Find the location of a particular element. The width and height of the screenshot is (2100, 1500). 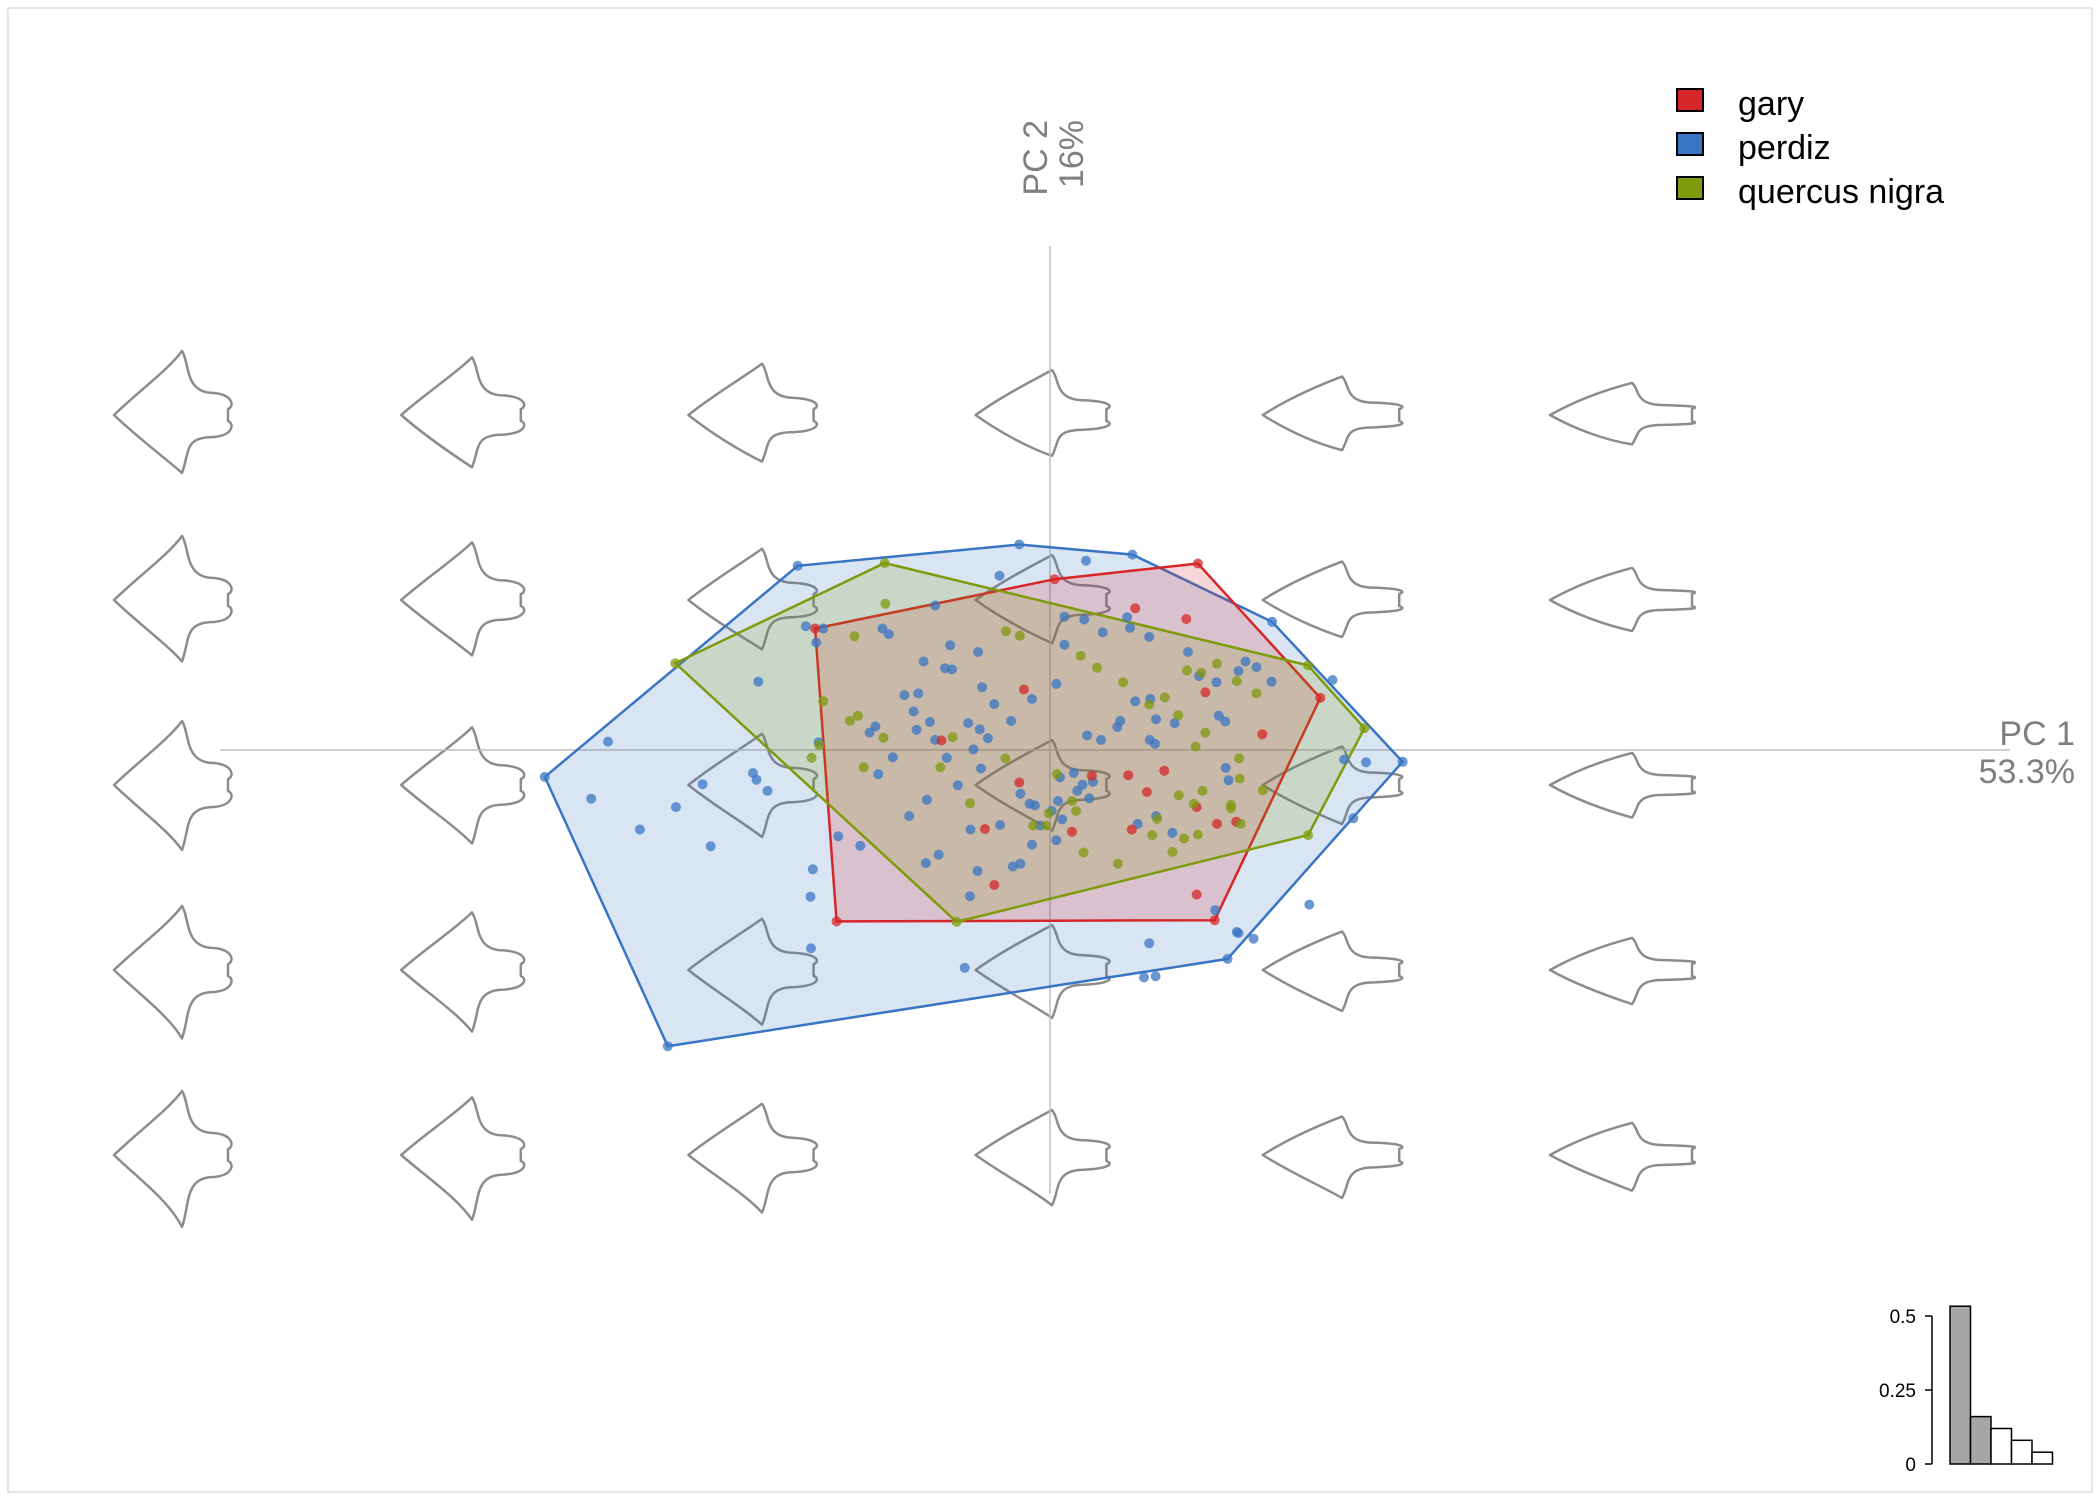

data-points is located at coordinates (973, 795).